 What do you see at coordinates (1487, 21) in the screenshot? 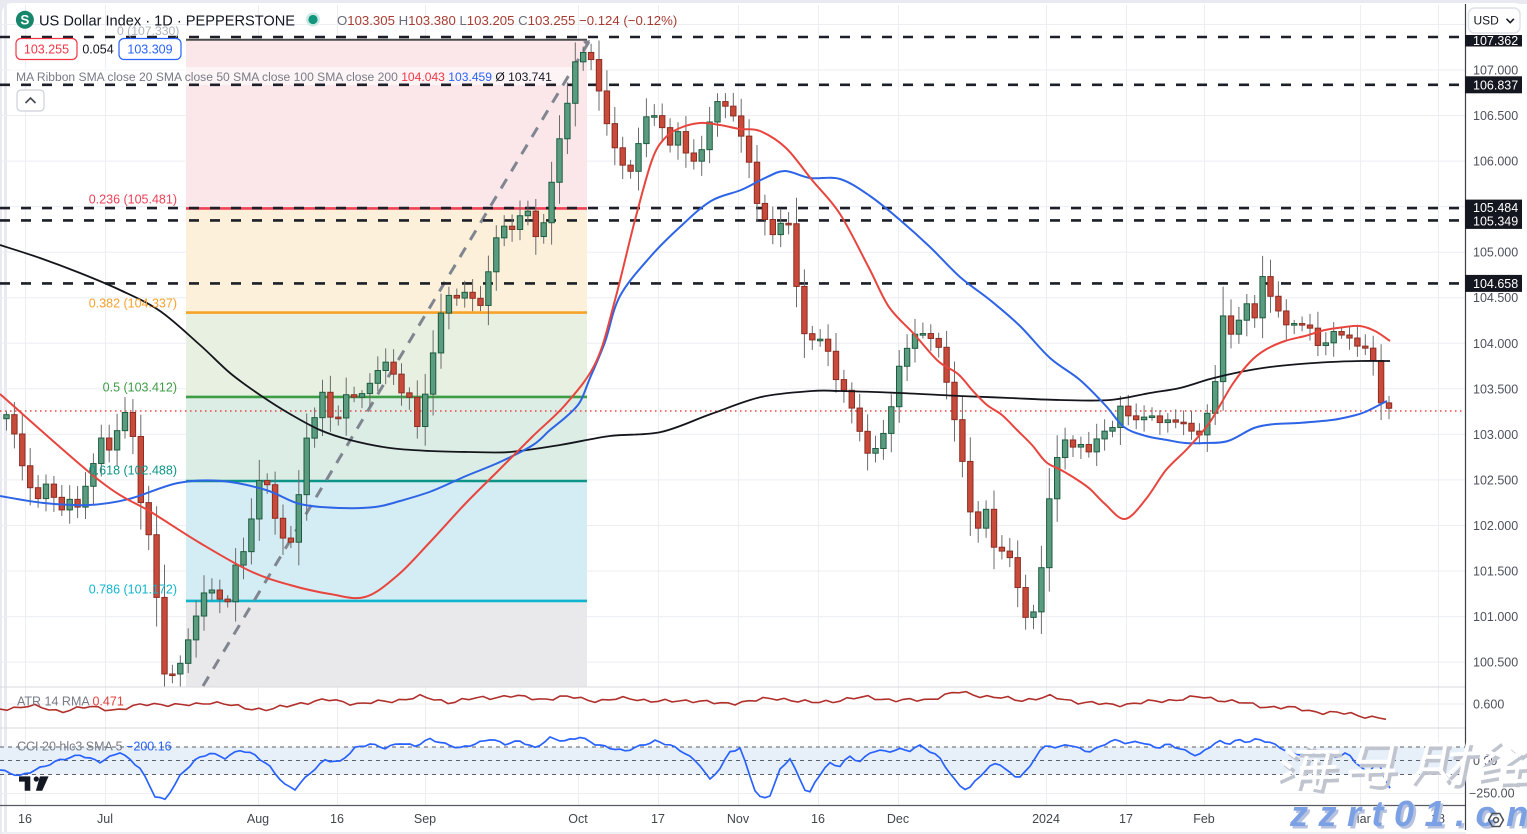
I see `svg-text: USD` at bounding box center [1487, 21].